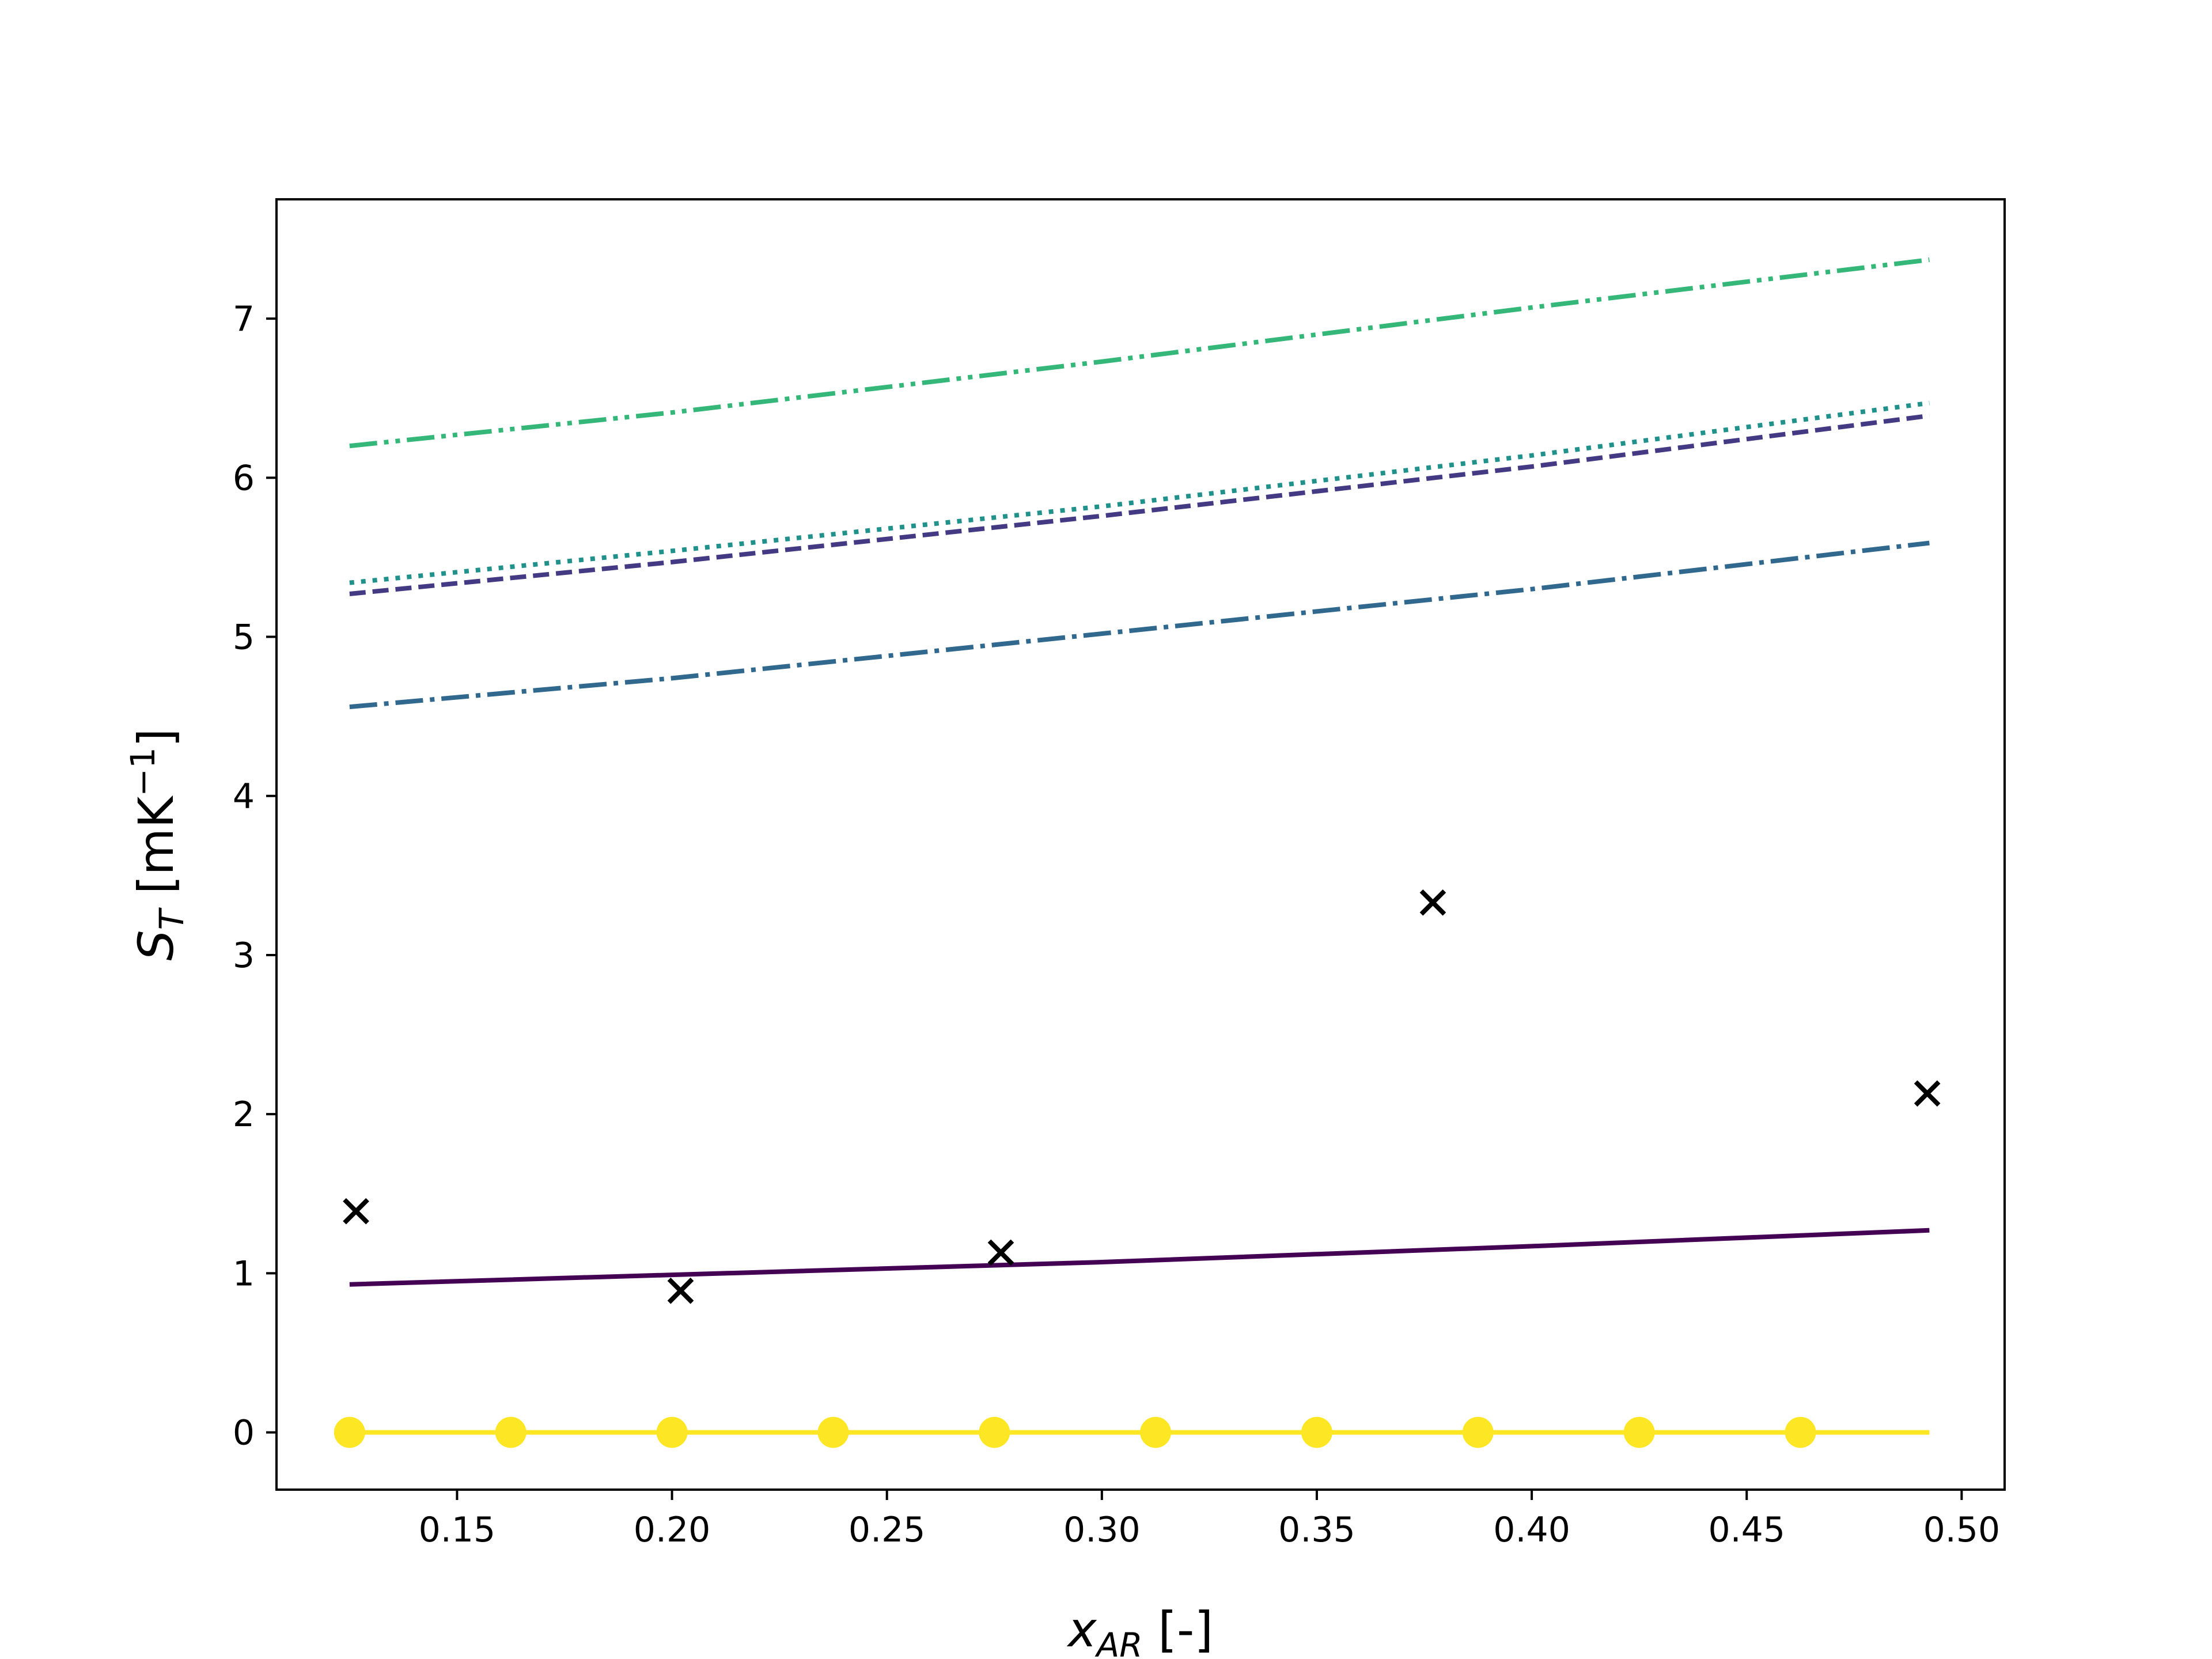  Describe the element at coordinates (244, 1114) in the screenshot. I see `y-tick-label: 2` at that location.